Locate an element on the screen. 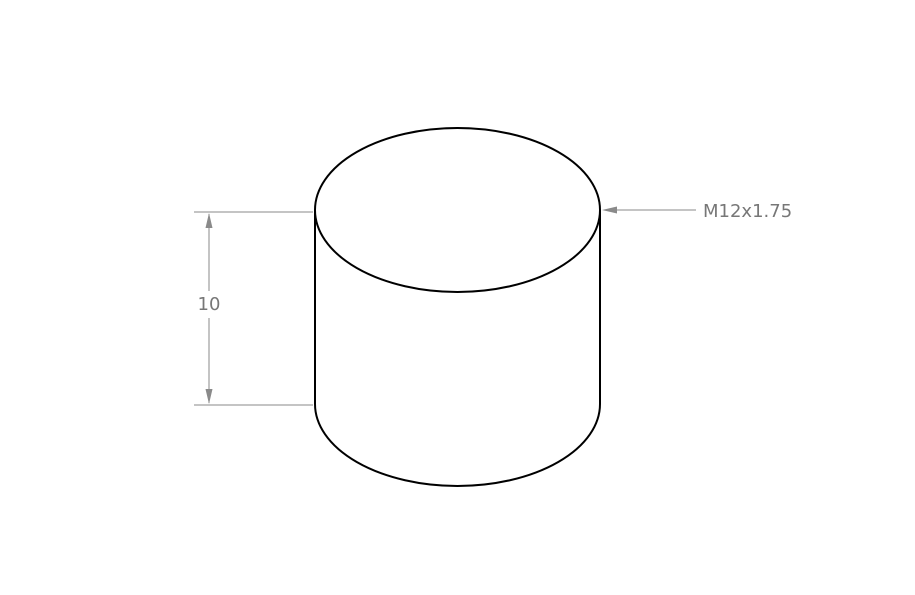 The image size is (915, 595). arrowhead-down is located at coordinates (209, 396).